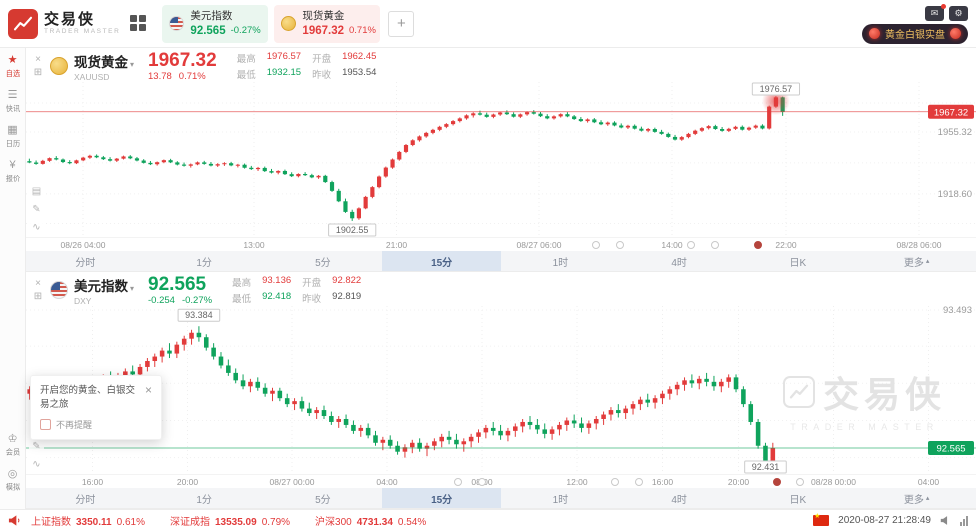 Image resolution: width=976 pixels, height=531 pixels. Describe the element at coordinates (964, 520) in the screenshot. I see `signal-icon` at that location.